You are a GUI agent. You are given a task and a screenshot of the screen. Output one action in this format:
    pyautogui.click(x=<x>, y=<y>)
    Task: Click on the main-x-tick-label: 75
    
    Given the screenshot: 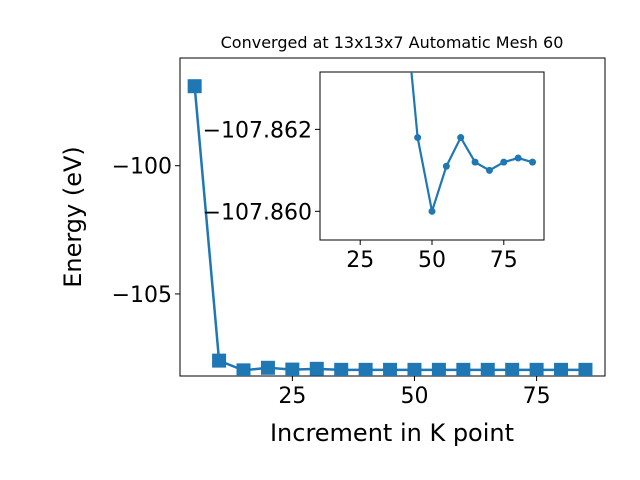 What is the action you would take?
    pyautogui.click(x=537, y=396)
    